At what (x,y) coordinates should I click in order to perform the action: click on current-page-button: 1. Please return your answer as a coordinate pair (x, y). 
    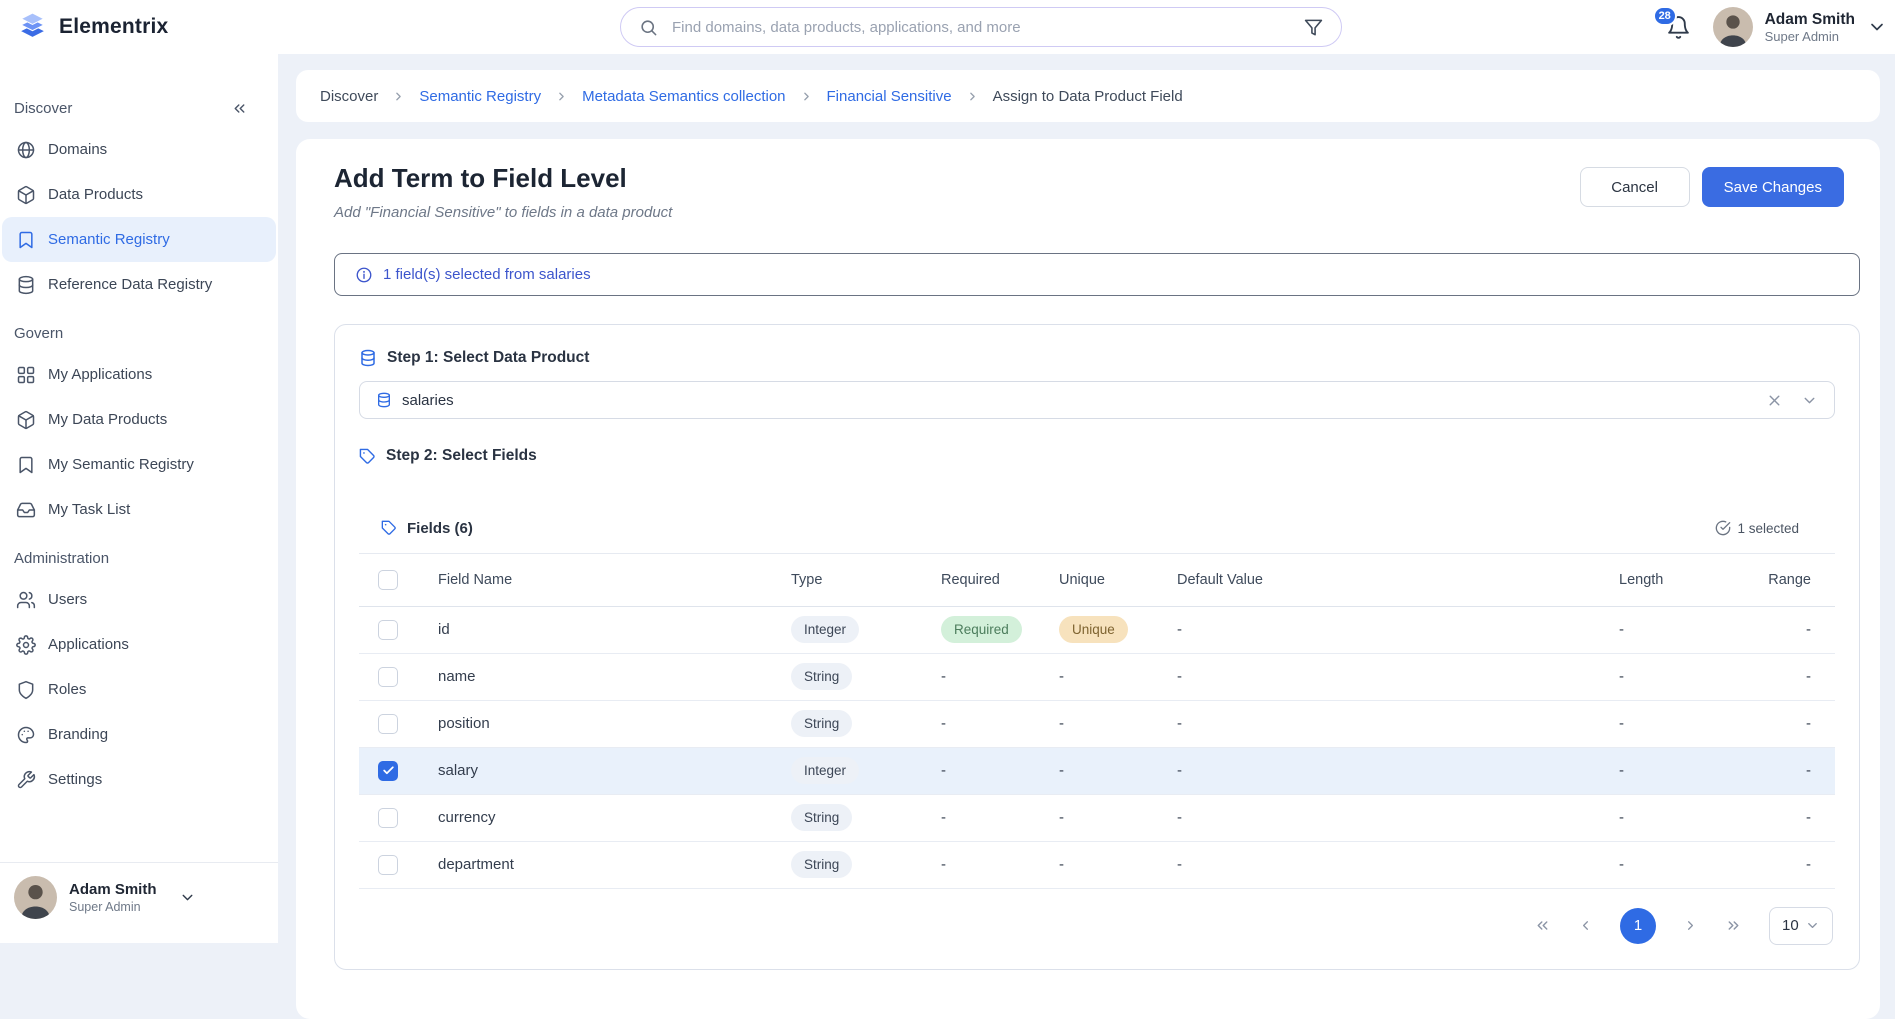
    Looking at the image, I should click on (1638, 925).